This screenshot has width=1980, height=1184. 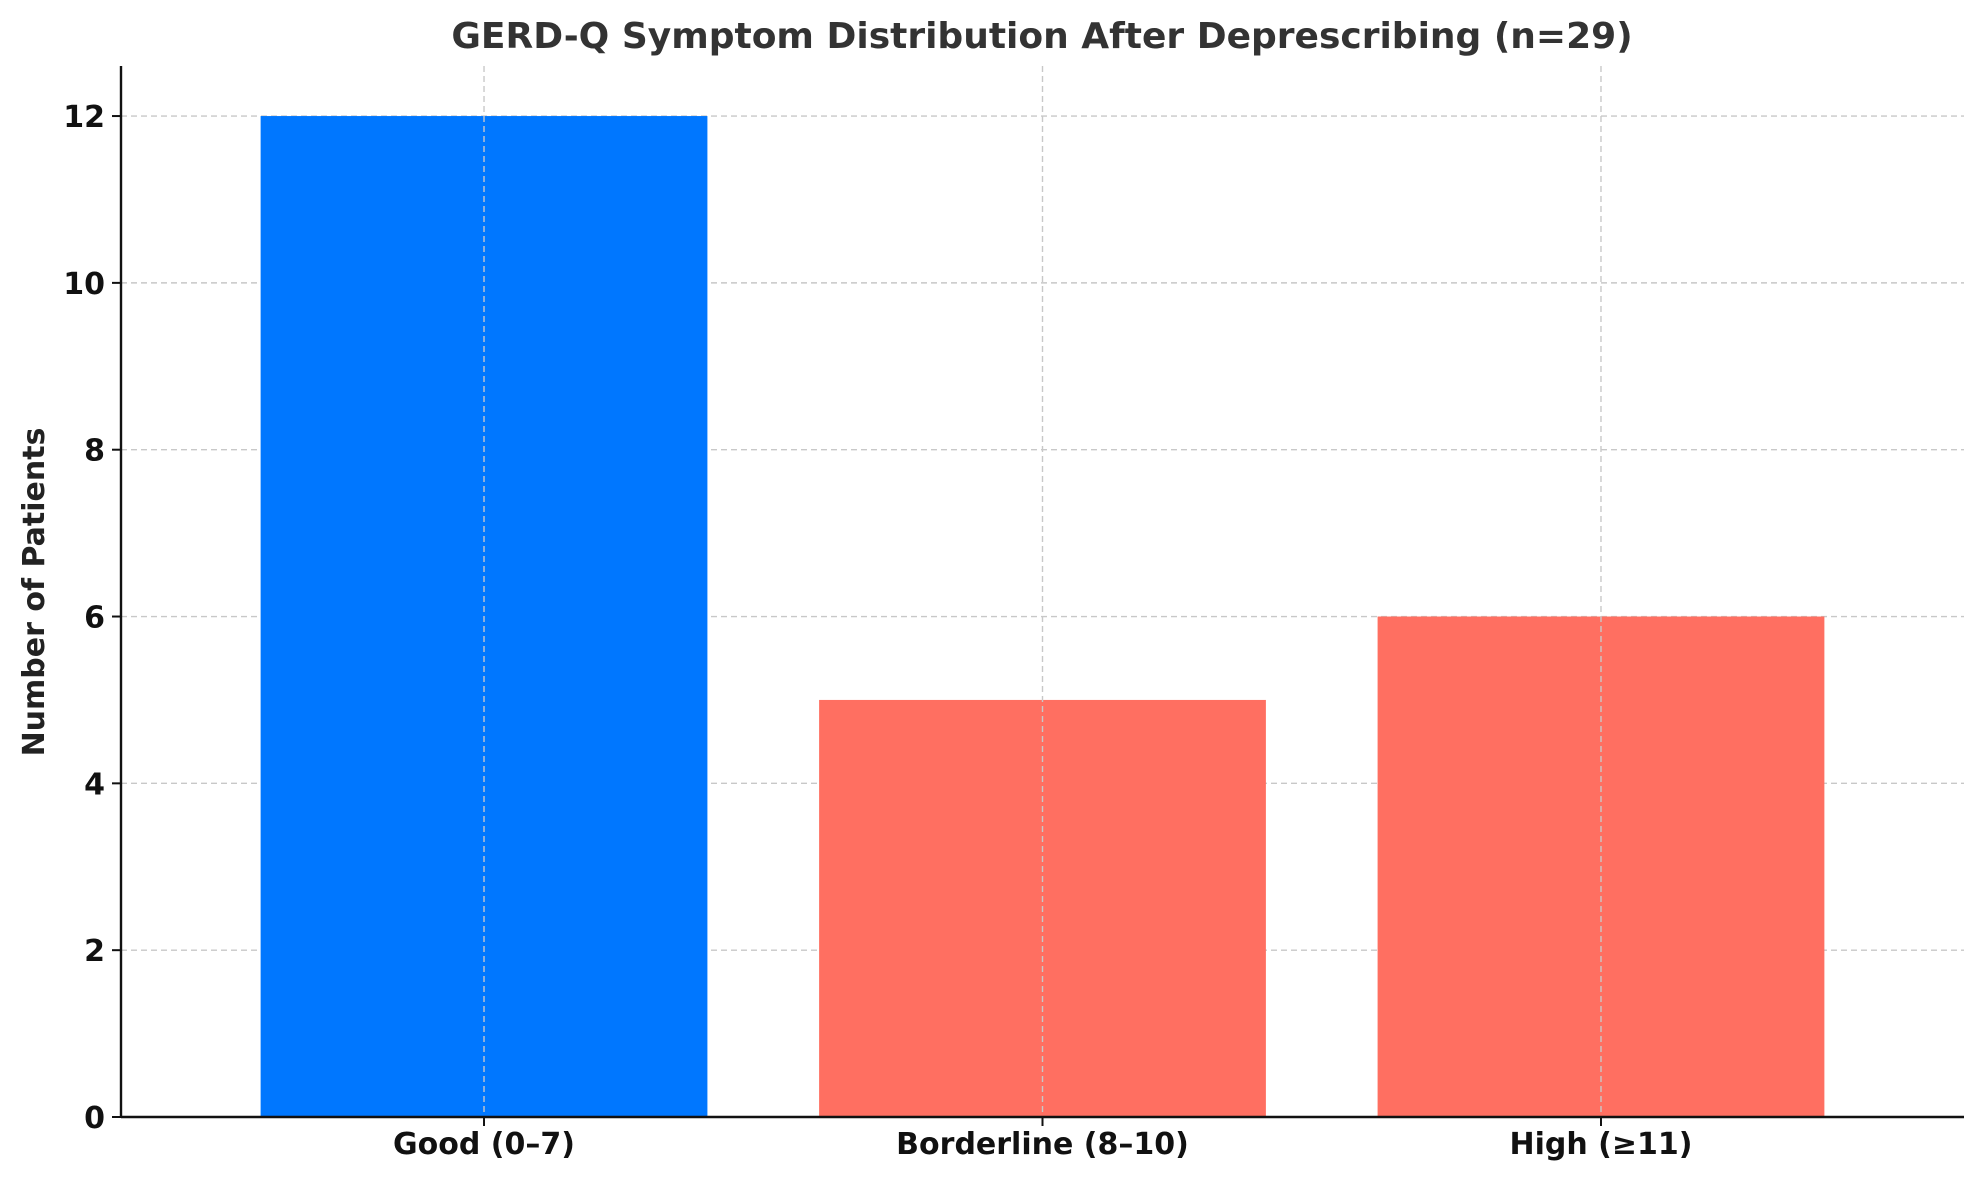 What do you see at coordinates (94, 451) in the screenshot?
I see `y-tick-label: 8` at bounding box center [94, 451].